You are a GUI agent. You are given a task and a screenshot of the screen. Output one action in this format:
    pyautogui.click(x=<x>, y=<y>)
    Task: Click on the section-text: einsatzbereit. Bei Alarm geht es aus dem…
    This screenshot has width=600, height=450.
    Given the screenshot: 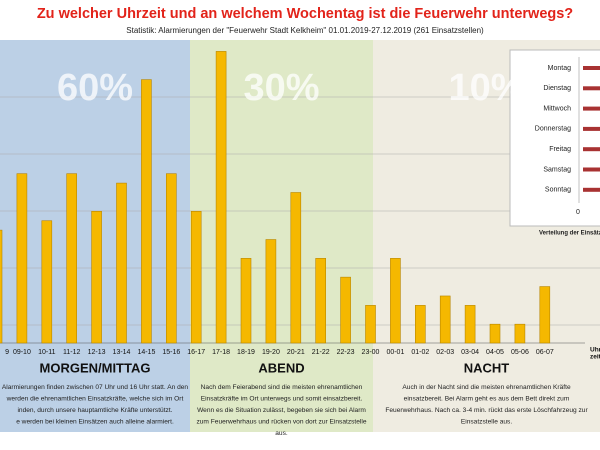 What is the action you would take?
    pyautogui.click(x=487, y=398)
    